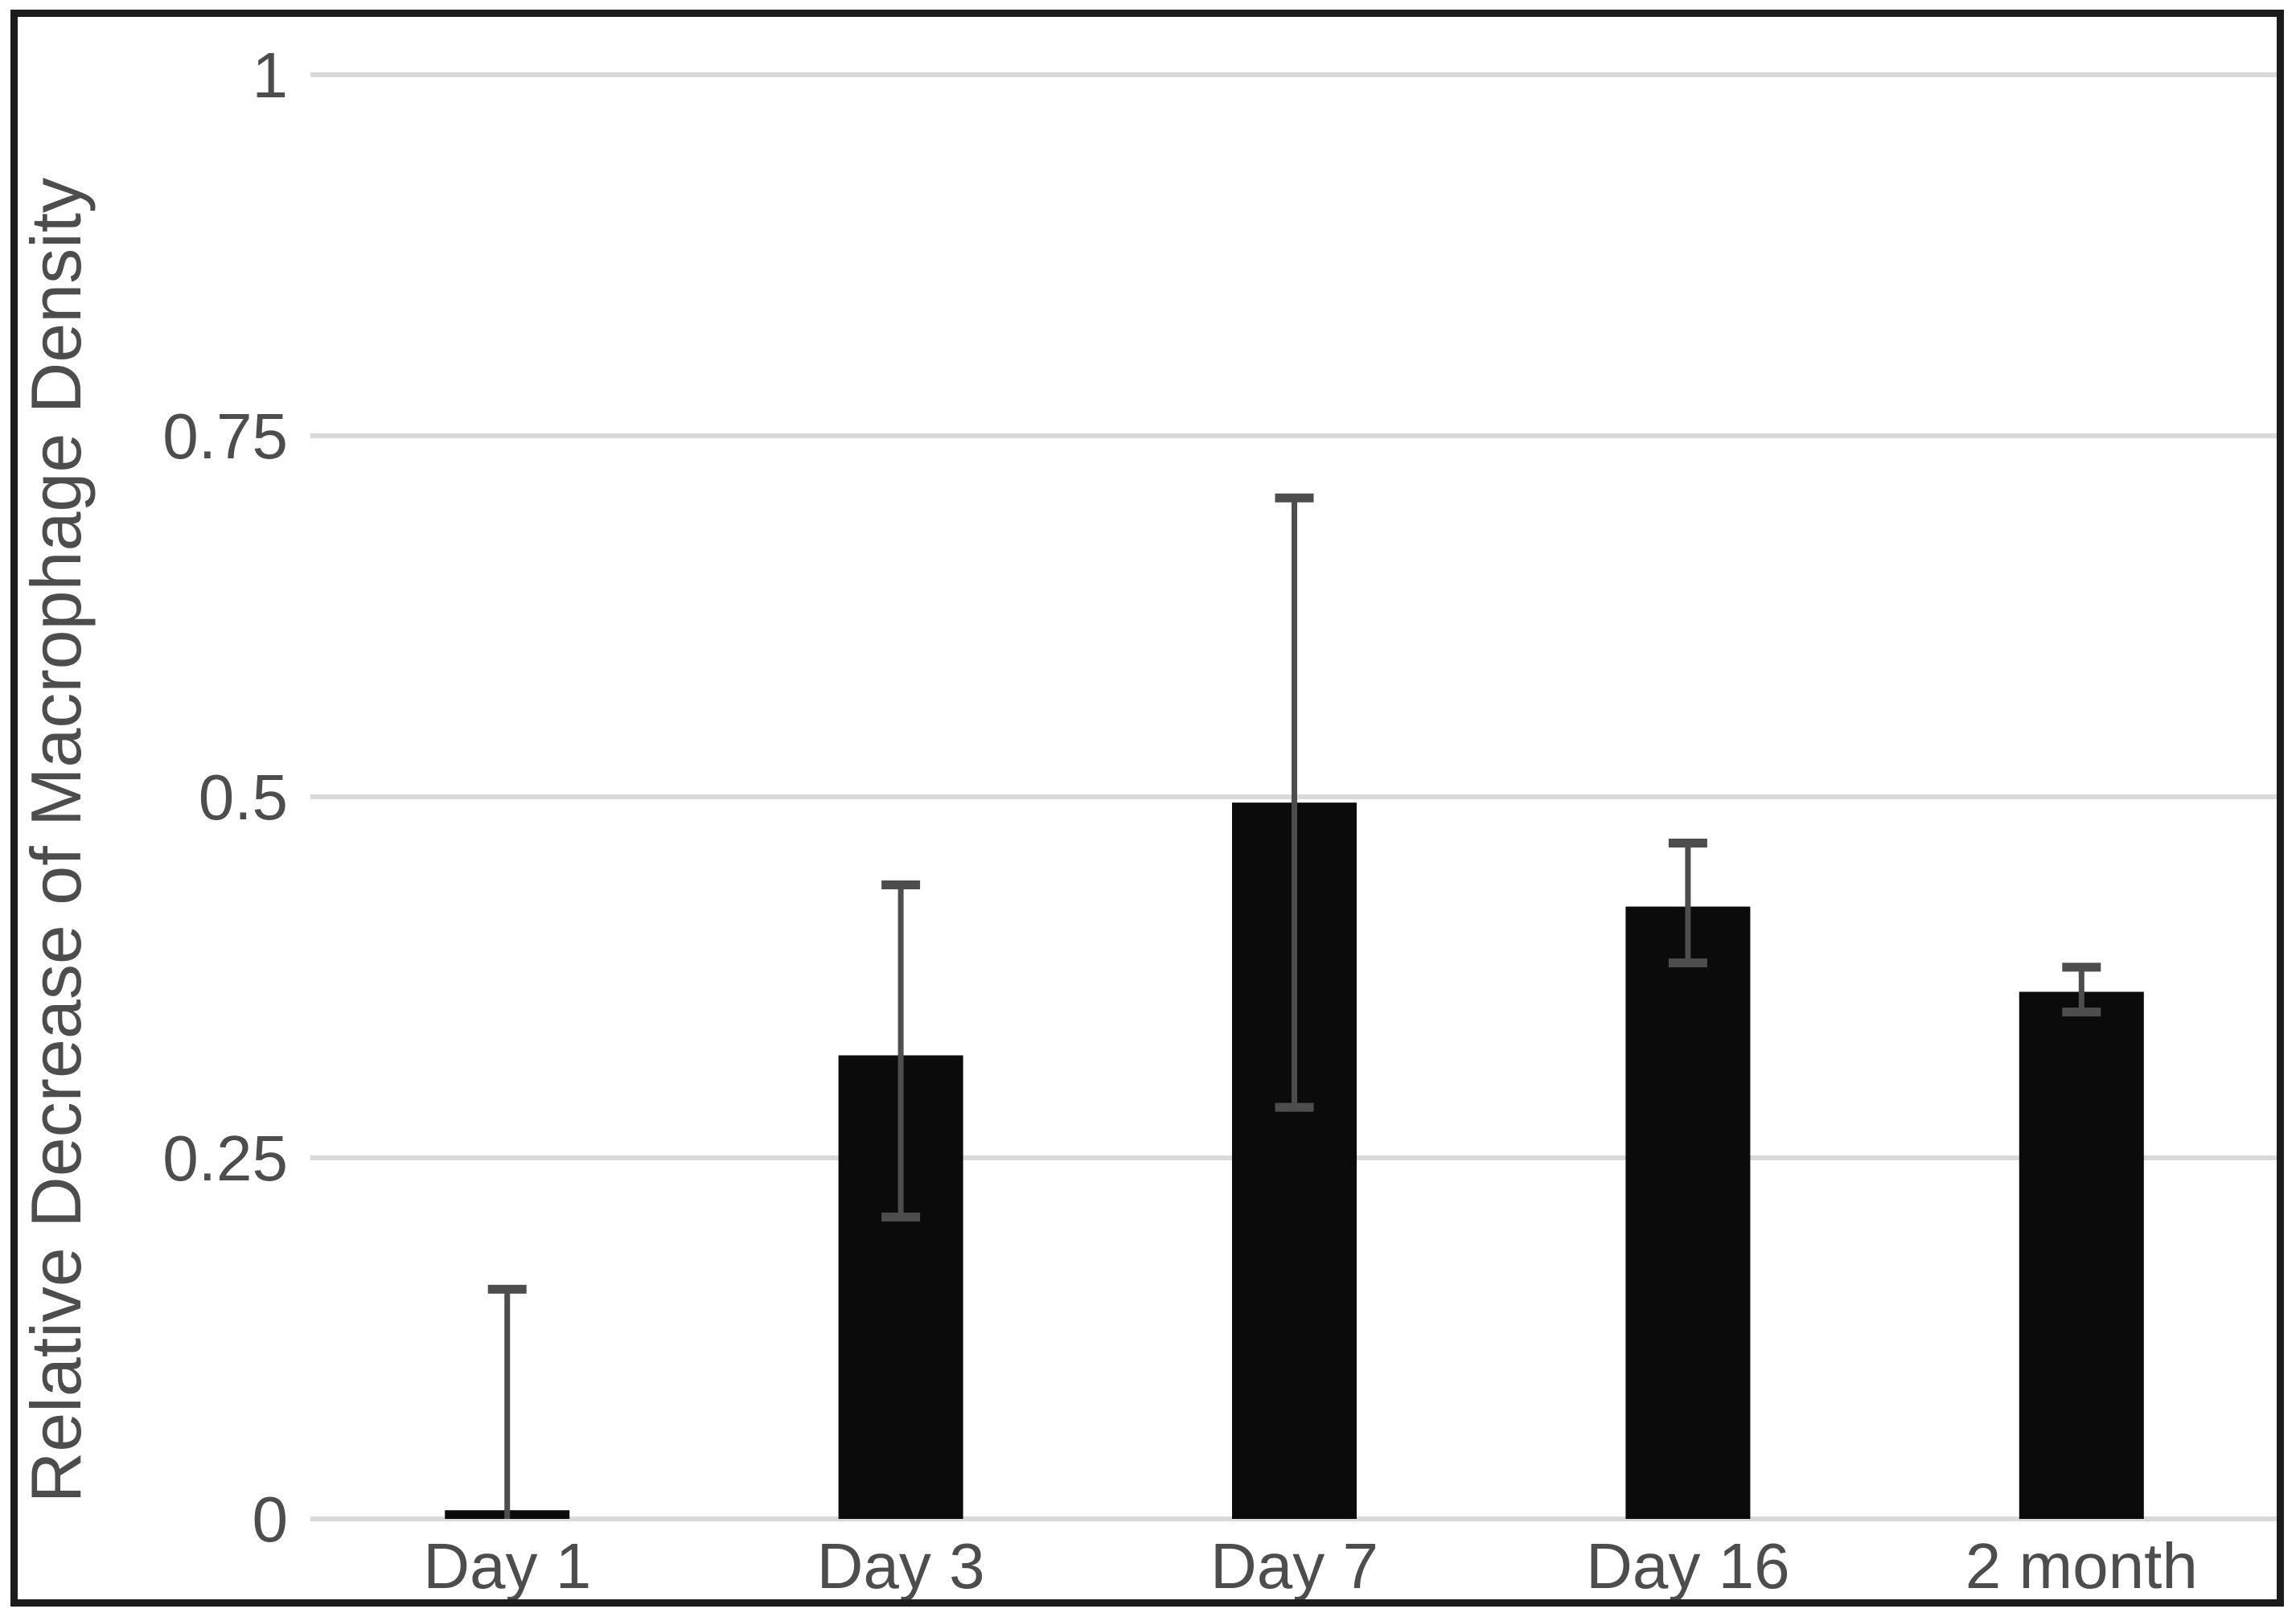 The height and width of the screenshot is (1617, 2296). I want to click on x-category-label: Day 7, so click(1294, 1566).